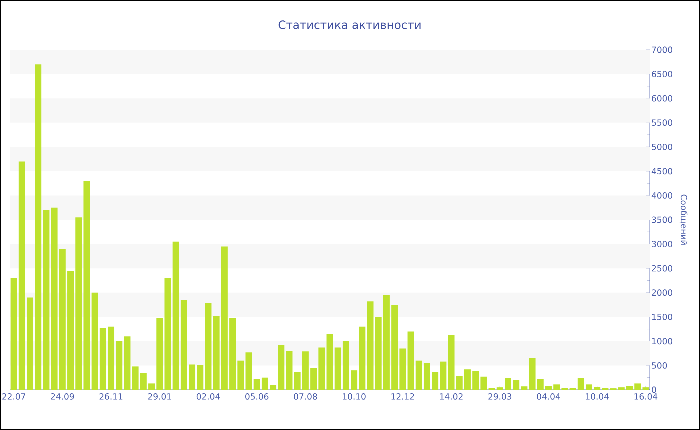 The width and height of the screenshot is (700, 430). Describe the element at coordinates (354, 397) in the screenshot. I see `x-tick-label: 10.10` at that location.